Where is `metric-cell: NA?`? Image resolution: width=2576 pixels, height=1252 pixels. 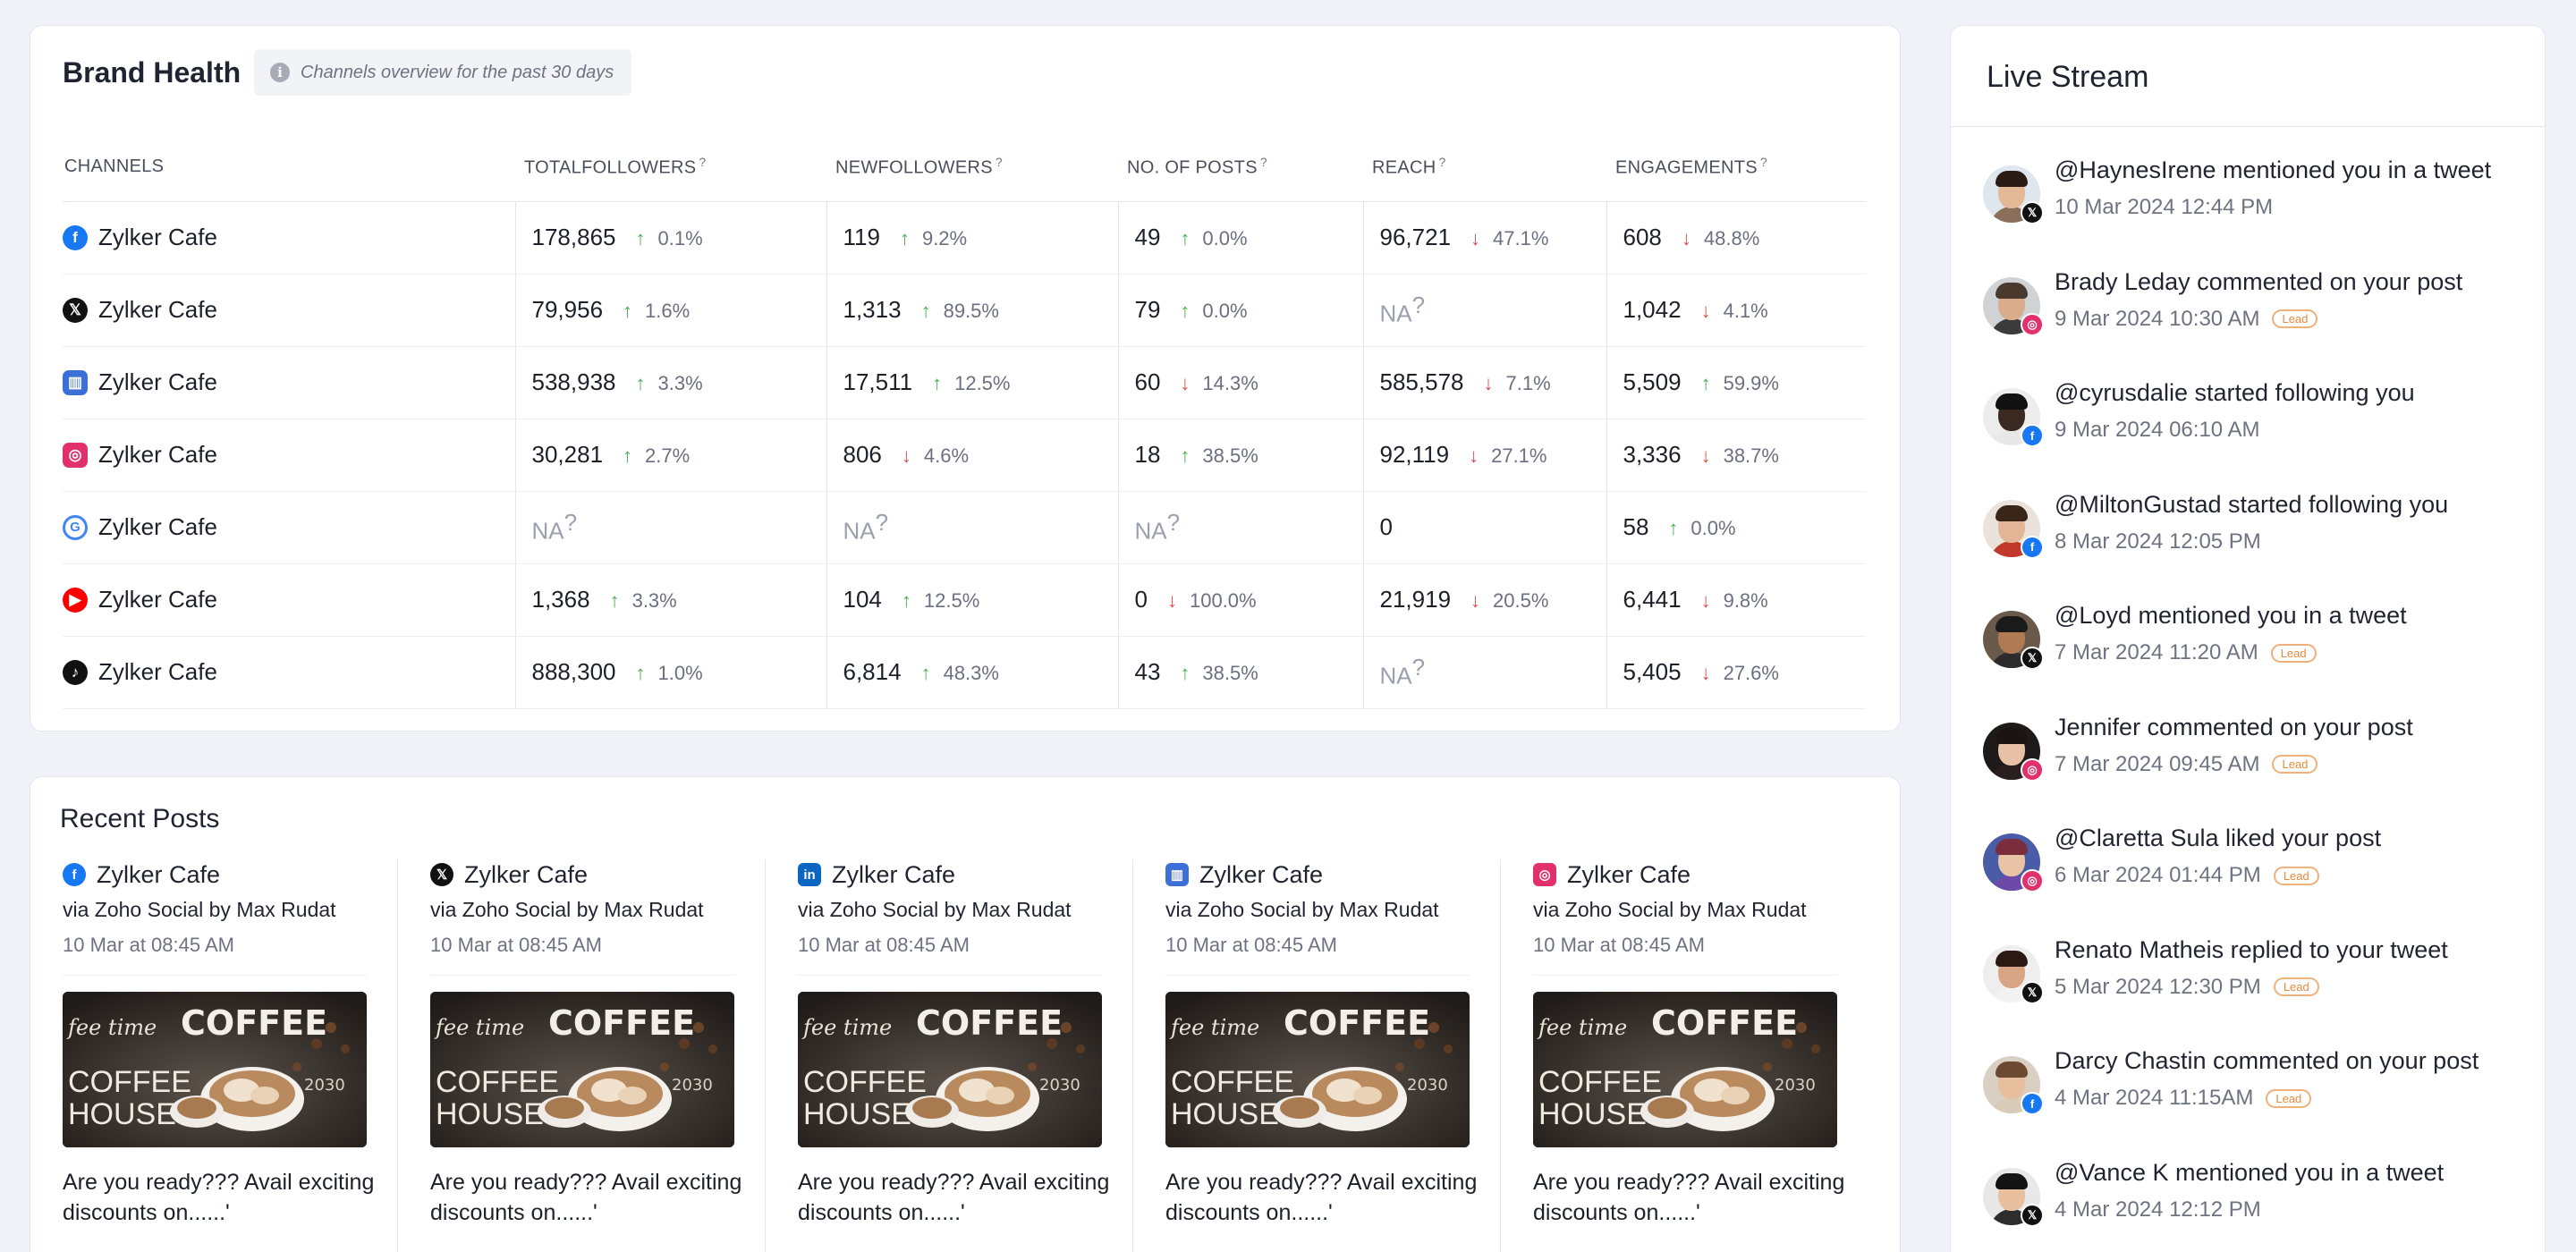 metric-cell: NA? is located at coordinates (1485, 310).